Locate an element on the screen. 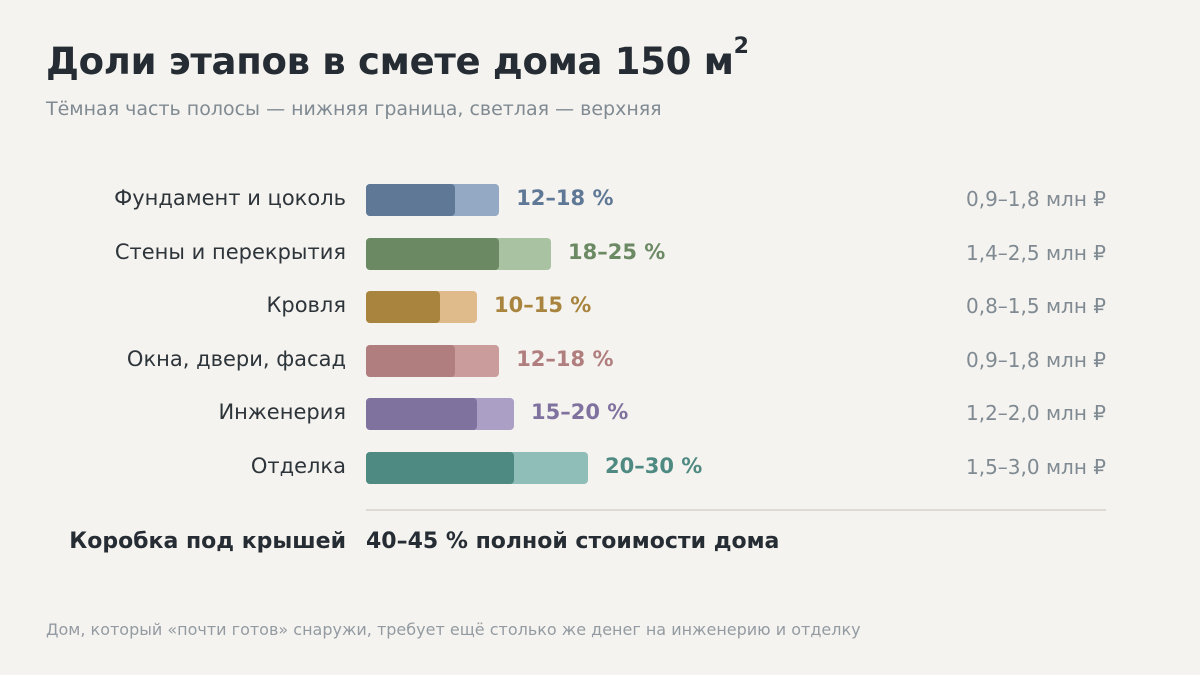 This screenshot has width=1200, height=675. cost-range-label: 1,5–3,0 млн ₽ is located at coordinates (1036, 467).